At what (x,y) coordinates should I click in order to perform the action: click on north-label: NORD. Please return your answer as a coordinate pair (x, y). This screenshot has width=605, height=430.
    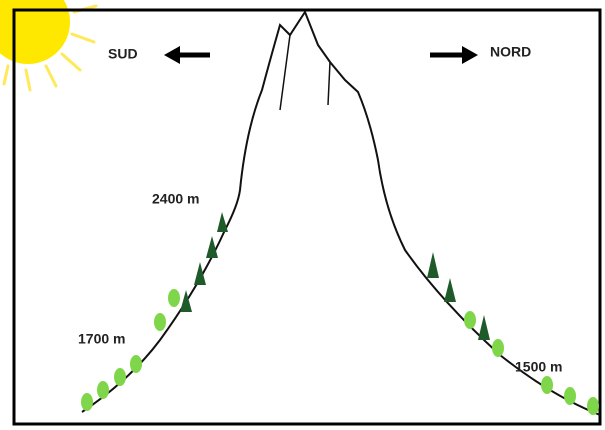
    Looking at the image, I should click on (510, 52).